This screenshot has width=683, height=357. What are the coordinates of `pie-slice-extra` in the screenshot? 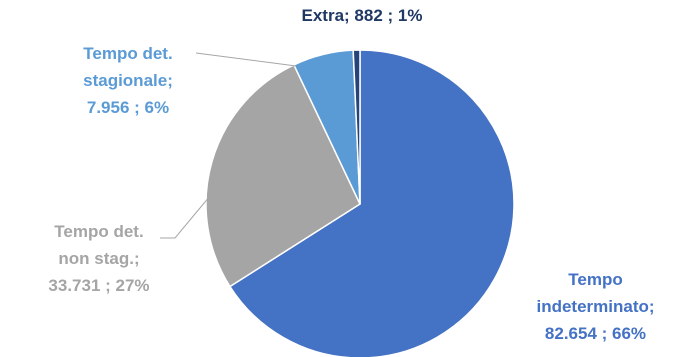 It's located at (356, 127).